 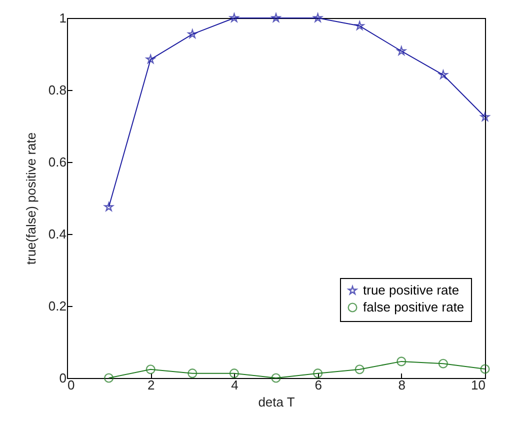 What do you see at coordinates (318, 385) in the screenshot?
I see `x-tick-label: 6` at bounding box center [318, 385].